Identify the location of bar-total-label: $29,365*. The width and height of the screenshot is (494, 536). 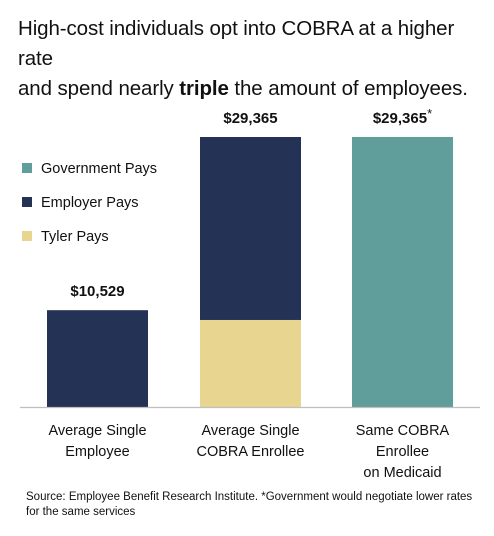
(402, 116).